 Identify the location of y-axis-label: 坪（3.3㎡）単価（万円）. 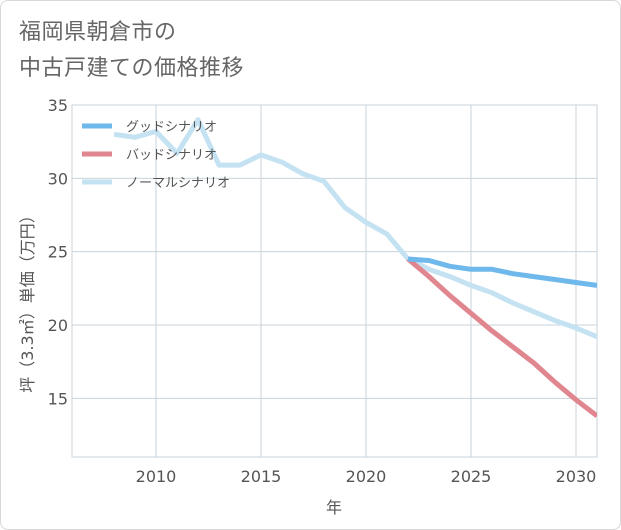
(27, 299).